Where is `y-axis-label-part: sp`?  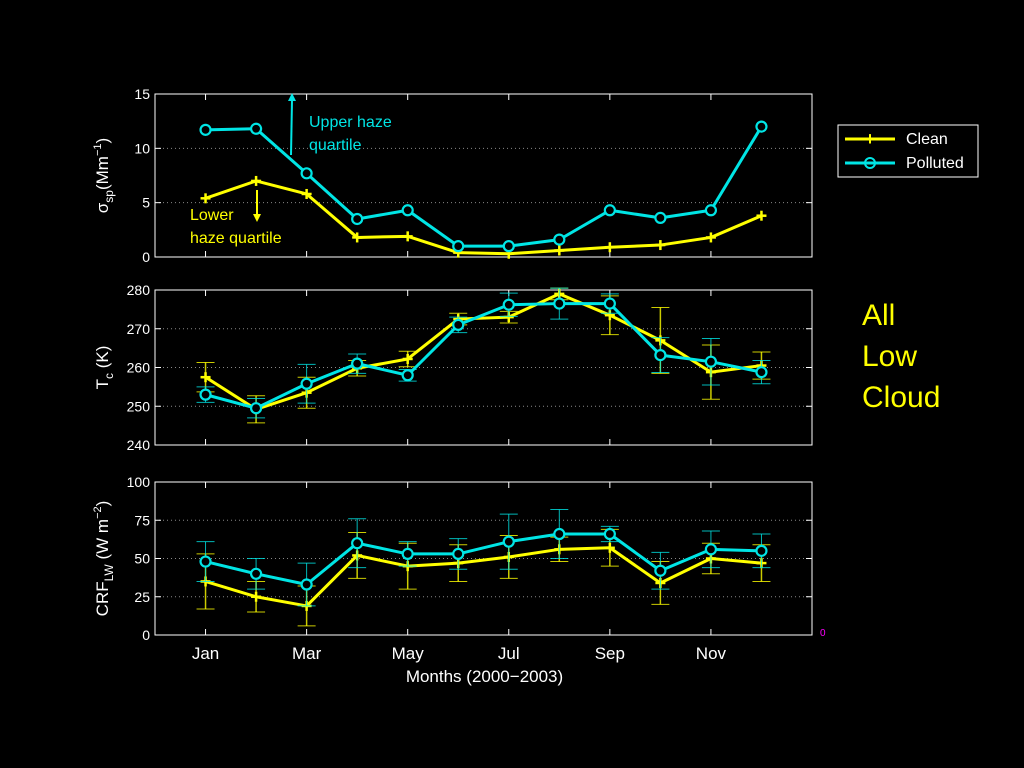
y-axis-label-part: sp is located at coordinates (109, 196).